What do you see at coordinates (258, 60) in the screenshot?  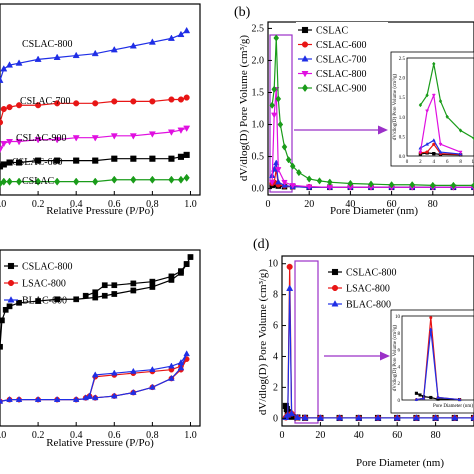 I see `panel-b-ytick-label-4: 2.0` at bounding box center [258, 60].